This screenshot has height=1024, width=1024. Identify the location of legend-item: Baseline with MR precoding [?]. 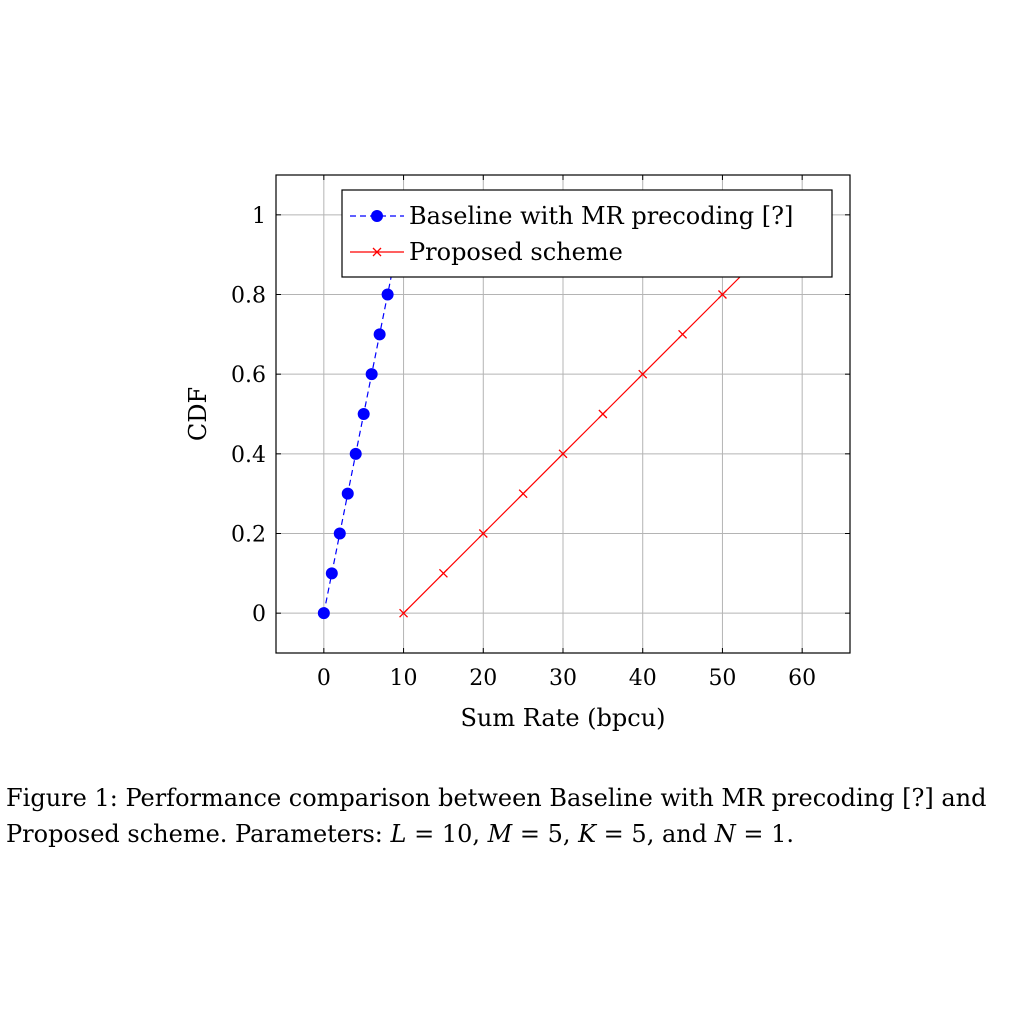
(571, 216).